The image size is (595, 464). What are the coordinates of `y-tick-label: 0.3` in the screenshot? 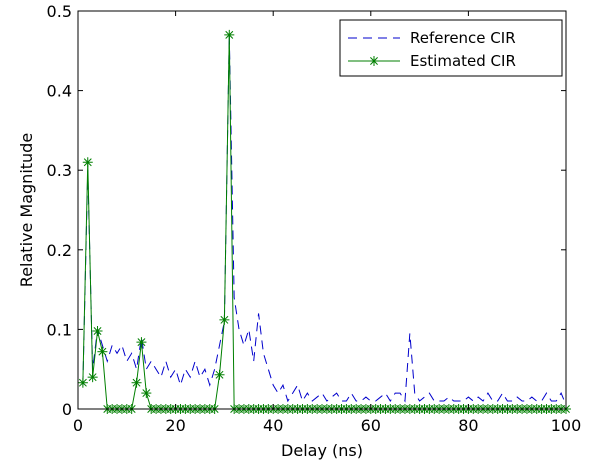 It's located at (59, 170).